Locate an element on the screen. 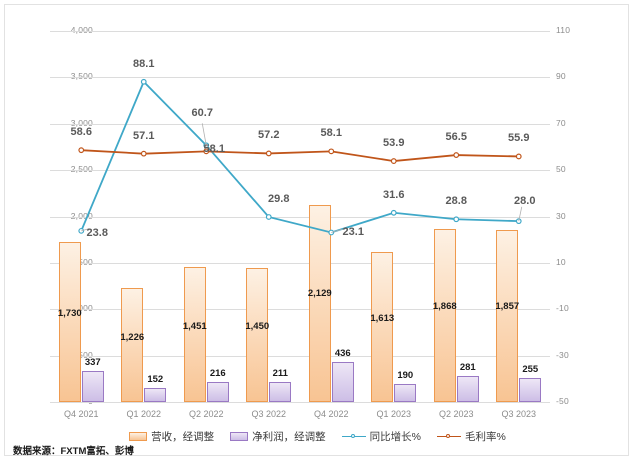 The image size is (635, 464). category-group: 2,129 436 is located at coordinates (331, 216).